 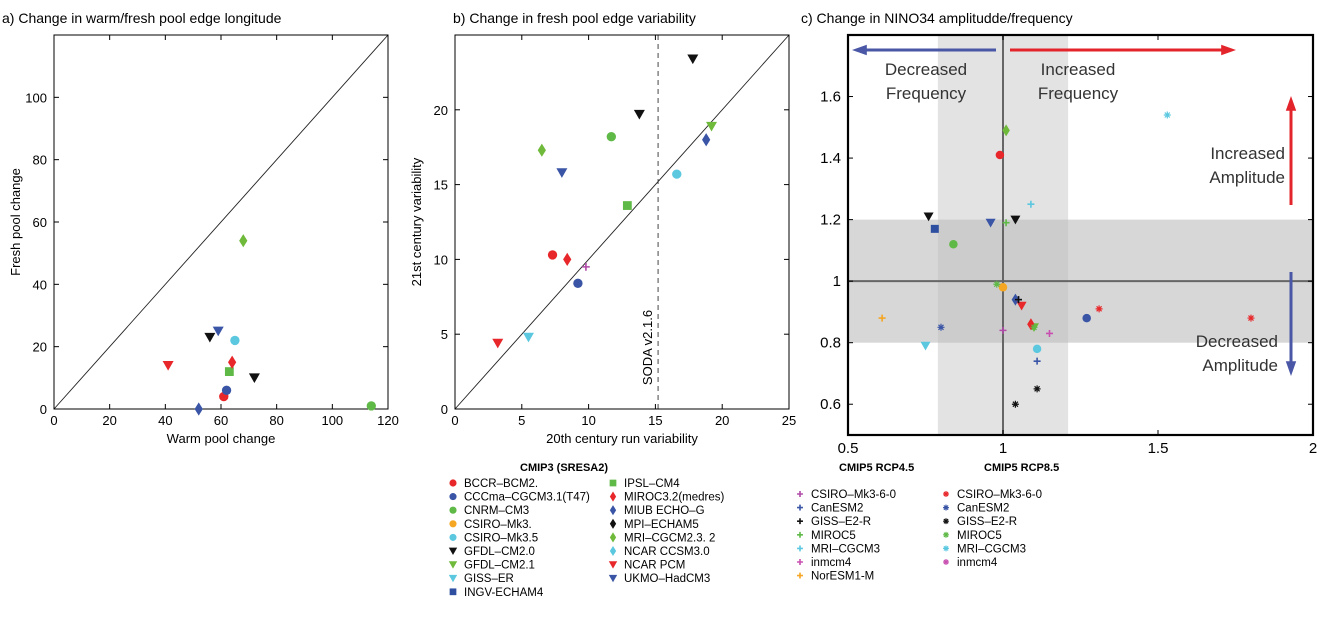 What do you see at coordinates (444, 409) in the screenshot?
I see `panel-b-ytick-label: 0` at bounding box center [444, 409].